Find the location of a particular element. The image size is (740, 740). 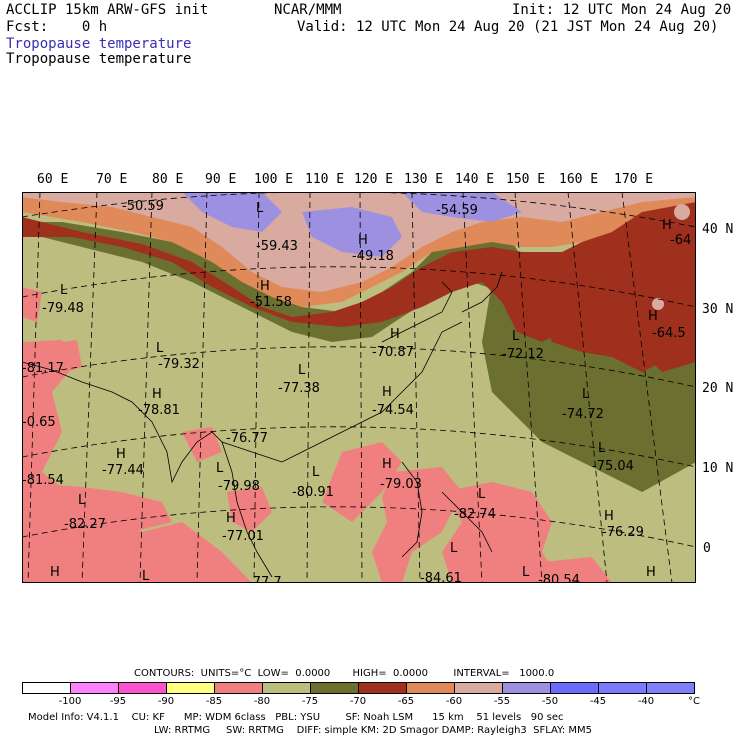

map-label: -79.03 is located at coordinates (401, 484).